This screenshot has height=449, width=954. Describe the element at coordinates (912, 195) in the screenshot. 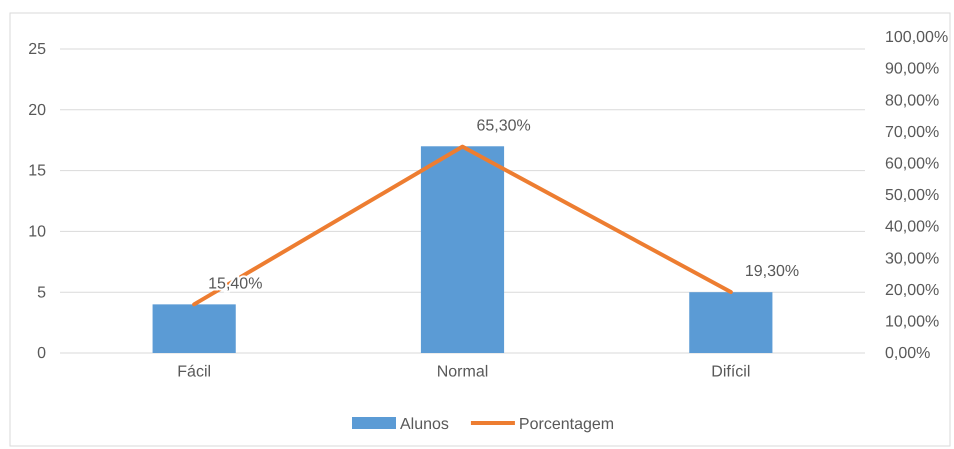

I see `y2-tick-label: 50,00%` at that location.